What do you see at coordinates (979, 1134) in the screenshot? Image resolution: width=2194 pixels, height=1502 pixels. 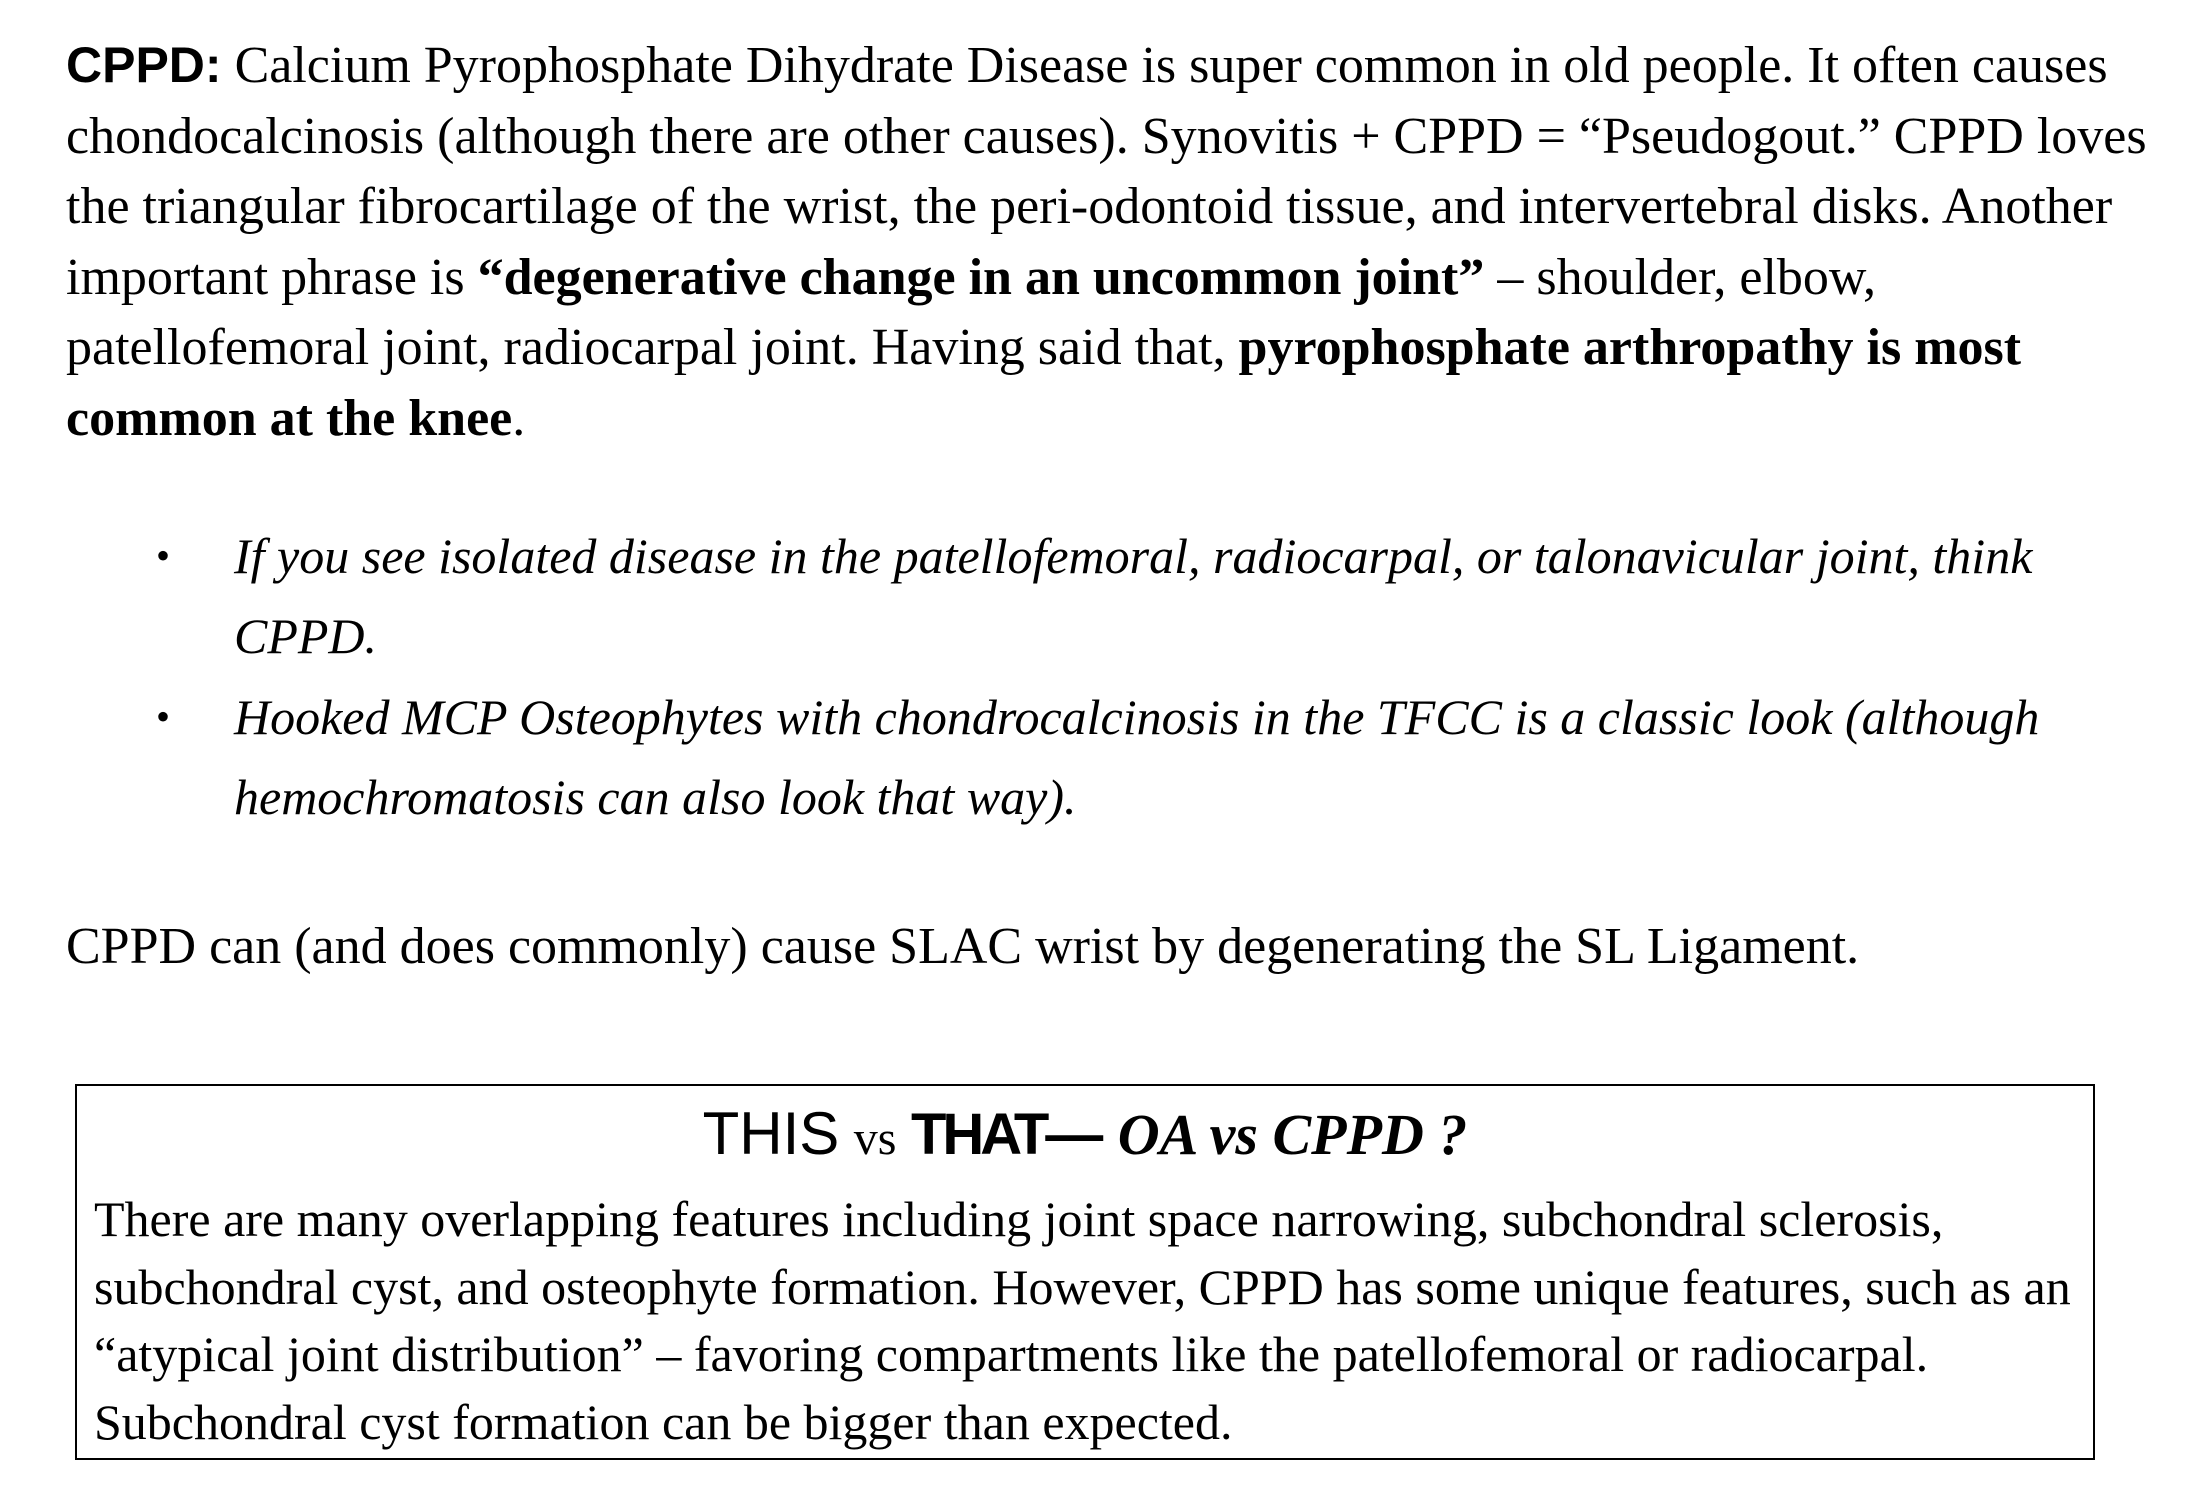 I see `heading-that: THAT` at bounding box center [979, 1134].